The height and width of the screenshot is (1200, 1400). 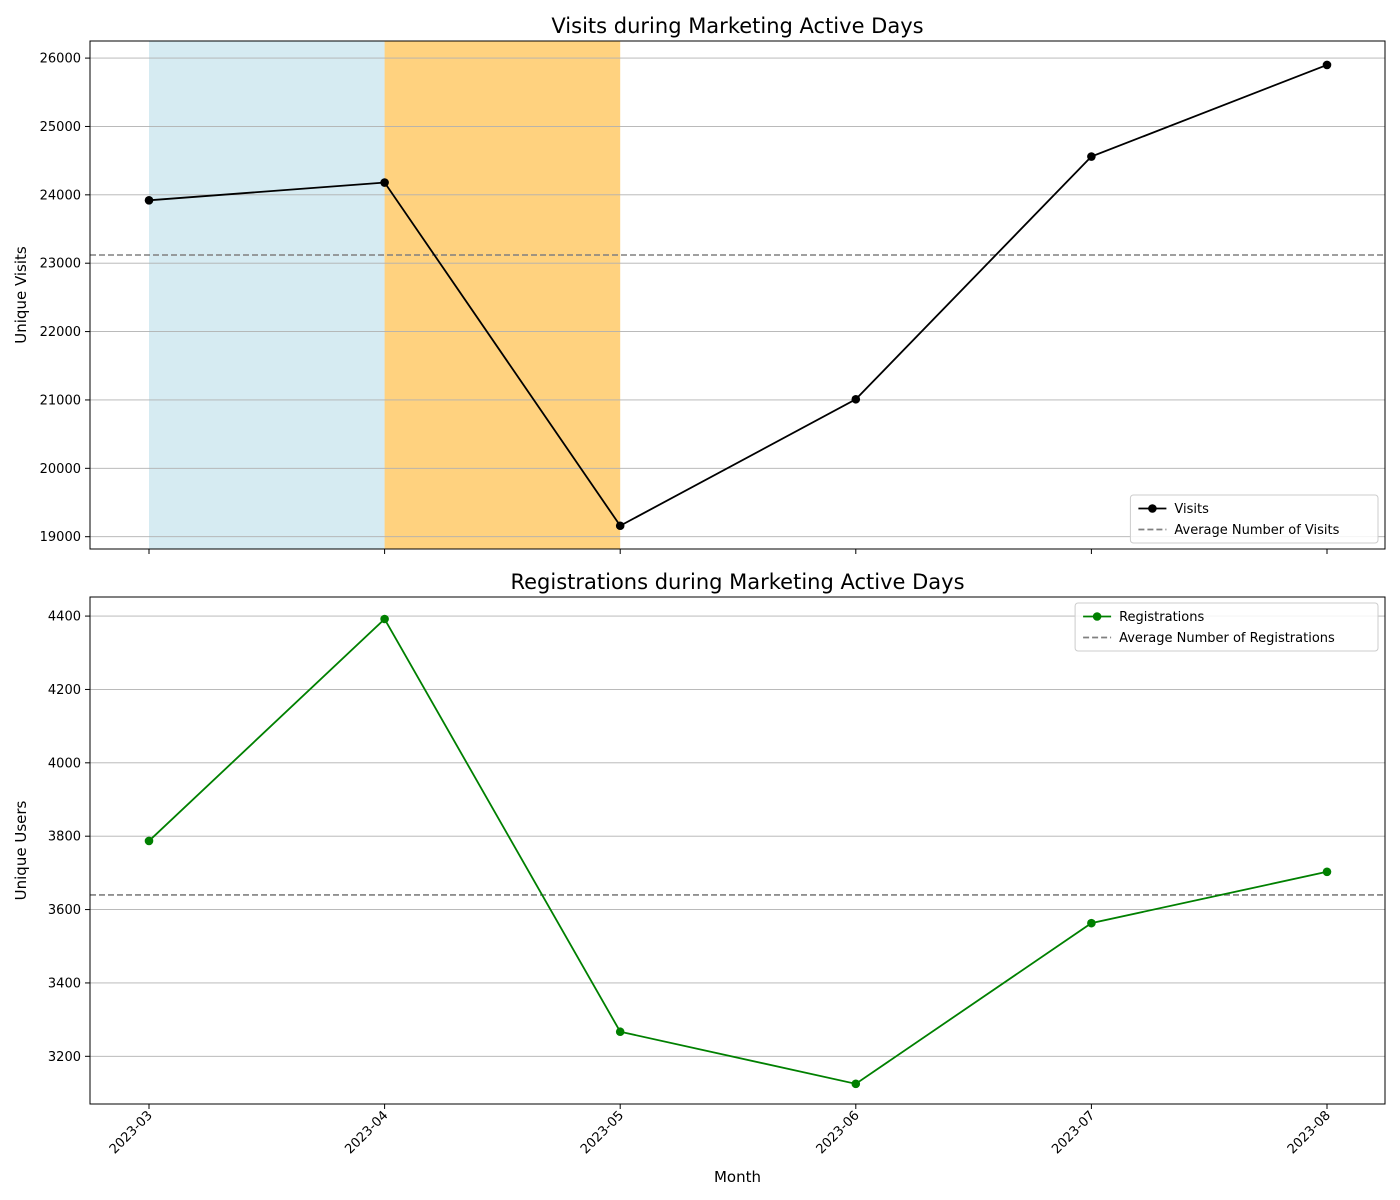 What do you see at coordinates (60, 195) in the screenshot?
I see `y-tick-label: 24000` at bounding box center [60, 195].